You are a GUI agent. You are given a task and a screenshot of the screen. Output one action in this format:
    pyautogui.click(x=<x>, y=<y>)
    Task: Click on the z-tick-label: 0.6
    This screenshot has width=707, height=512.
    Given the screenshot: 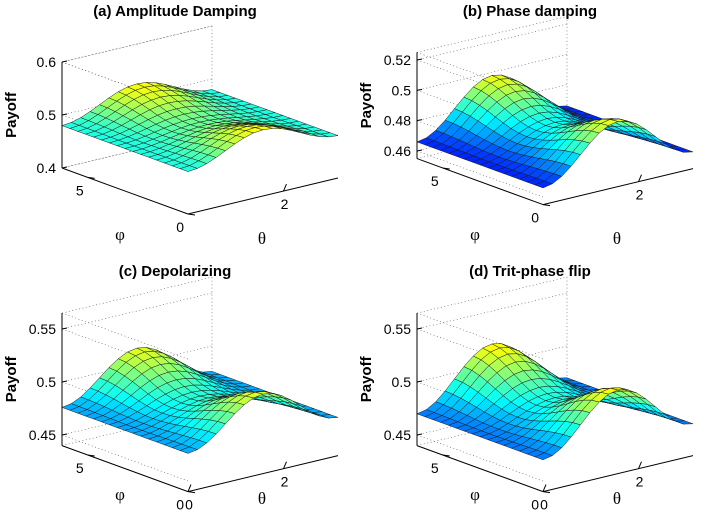 What is the action you would take?
    pyautogui.click(x=47, y=62)
    